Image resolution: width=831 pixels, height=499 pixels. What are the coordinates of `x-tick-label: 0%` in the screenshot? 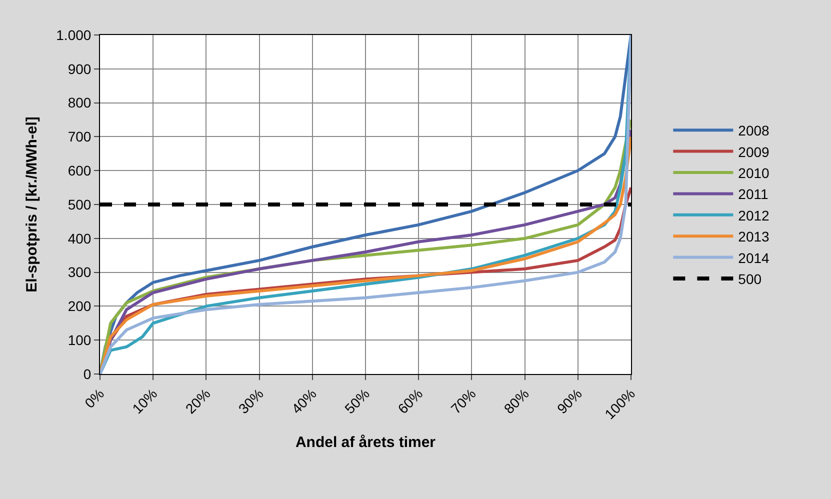 It's located at (94, 399).